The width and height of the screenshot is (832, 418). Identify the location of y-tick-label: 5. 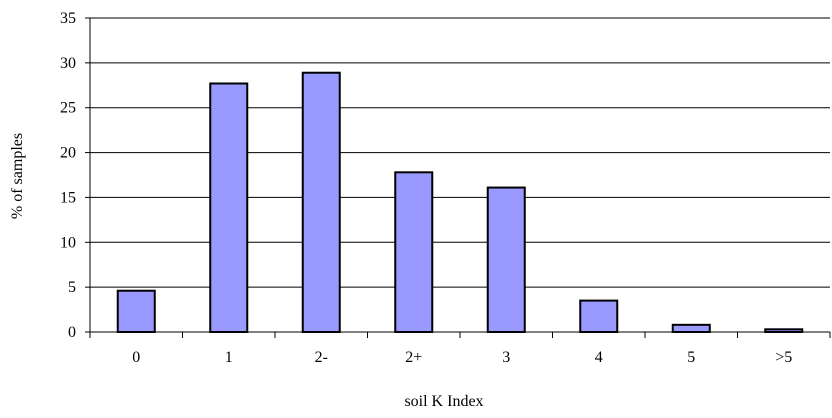
(72, 287).